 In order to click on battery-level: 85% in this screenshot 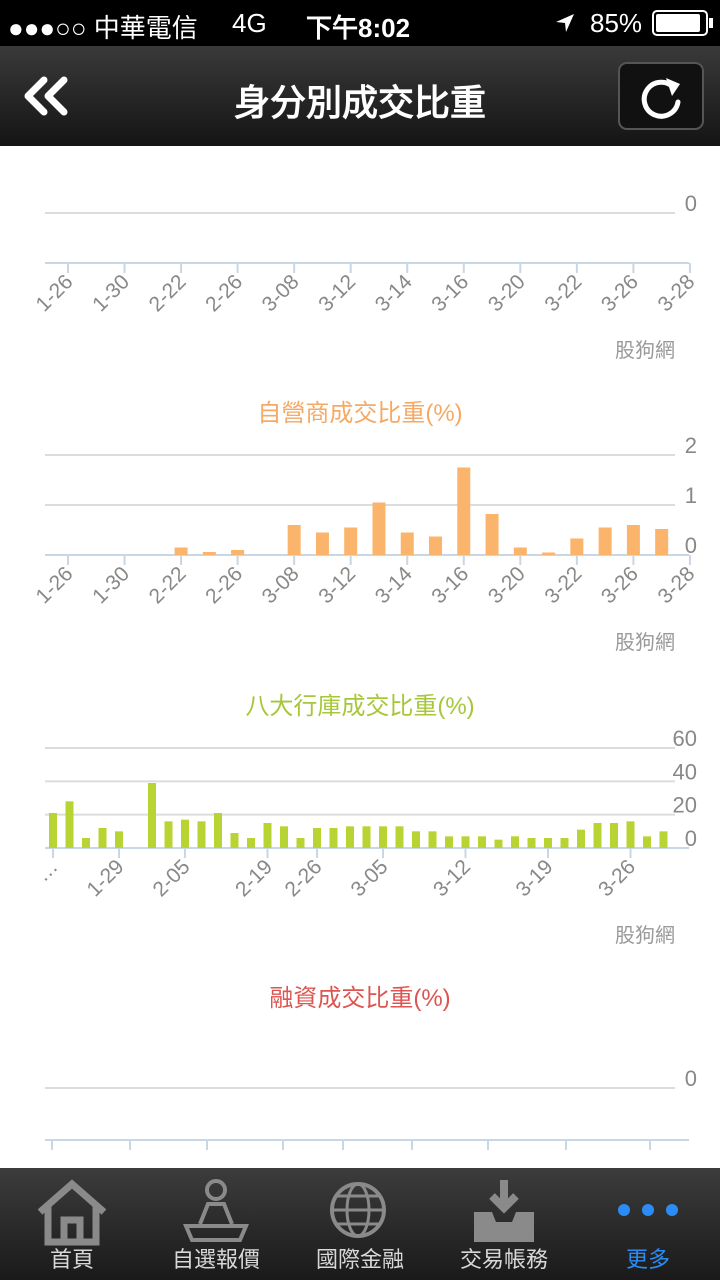, I will do `click(616, 23)`.